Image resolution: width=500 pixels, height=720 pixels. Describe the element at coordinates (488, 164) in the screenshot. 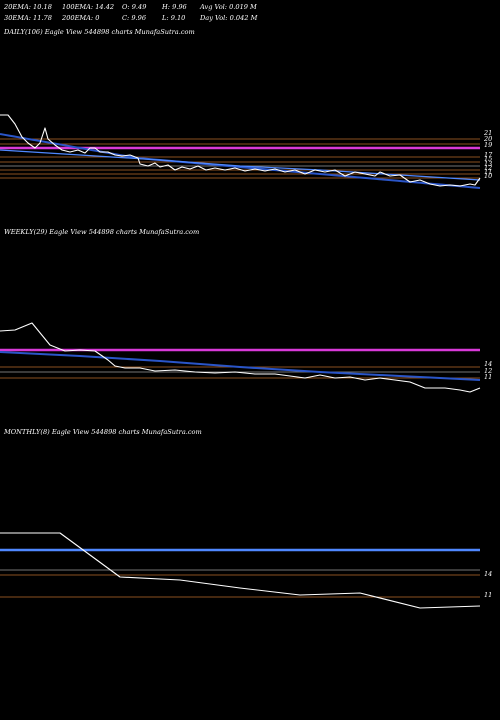

I see `daily-level-label: 13` at that location.